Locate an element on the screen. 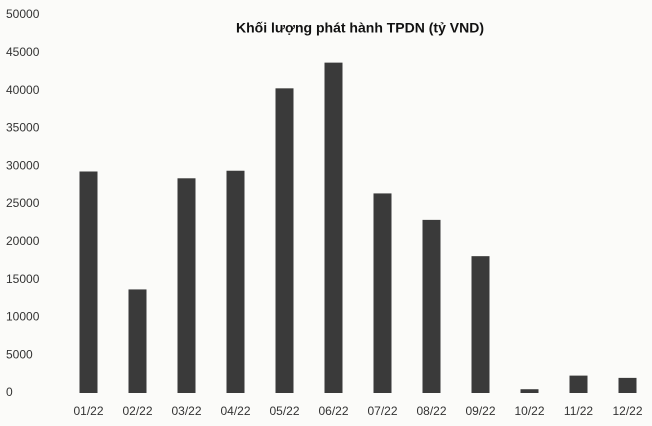 Image resolution: width=652 pixels, height=426 pixels. x-tick-label: 03/22 is located at coordinates (186, 411).